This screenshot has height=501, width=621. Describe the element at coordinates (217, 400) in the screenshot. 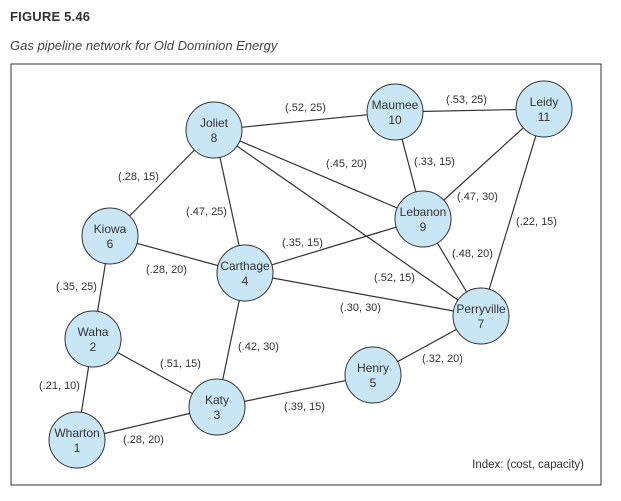

I see `node-name: Katy` at that location.